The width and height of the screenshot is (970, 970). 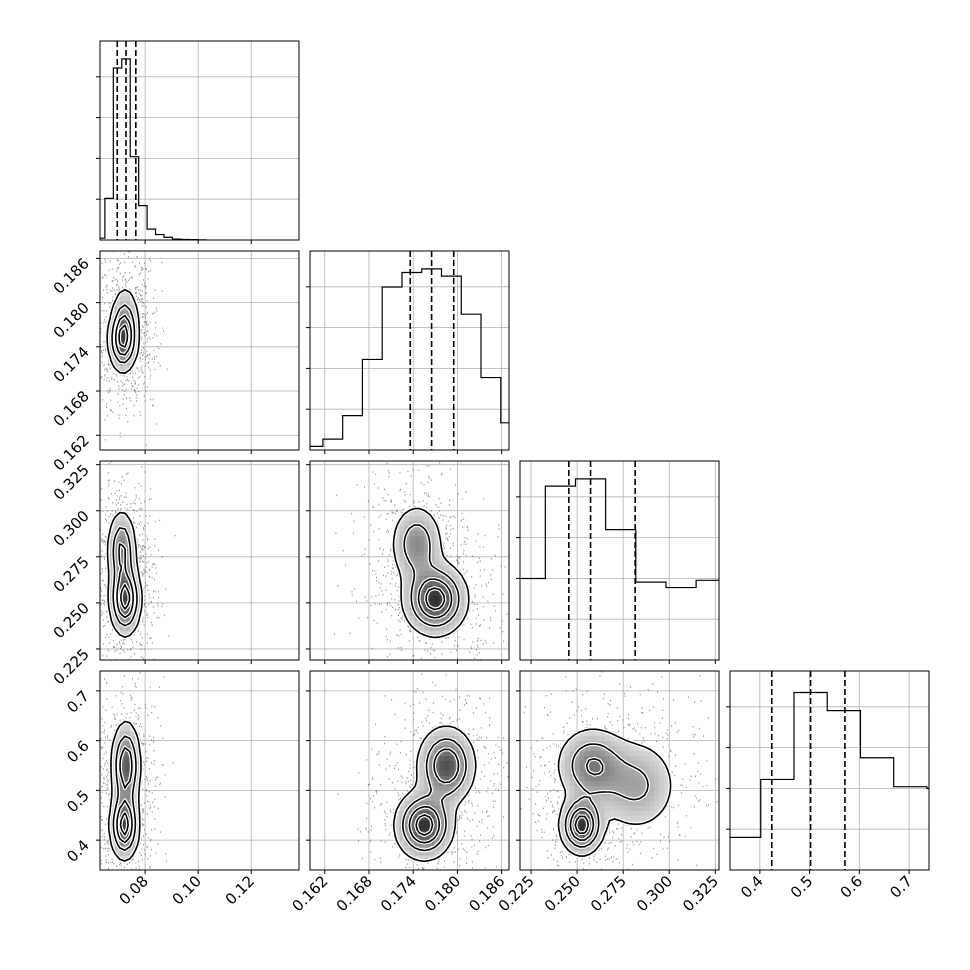 What do you see at coordinates (409, 357) in the screenshot?
I see `histogram-step` at bounding box center [409, 357].